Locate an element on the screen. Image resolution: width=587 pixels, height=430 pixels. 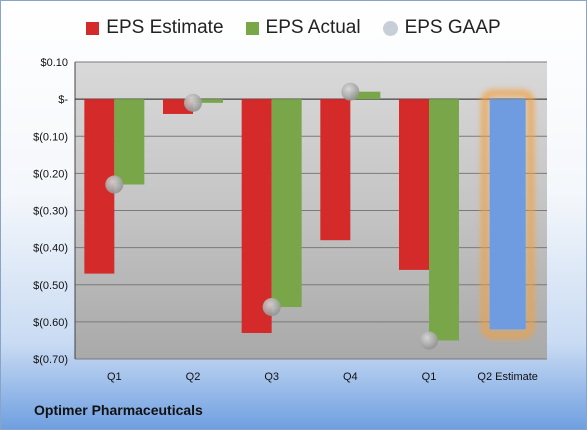
legend-item-gaap: EPS GAAP is located at coordinates (441, 28).